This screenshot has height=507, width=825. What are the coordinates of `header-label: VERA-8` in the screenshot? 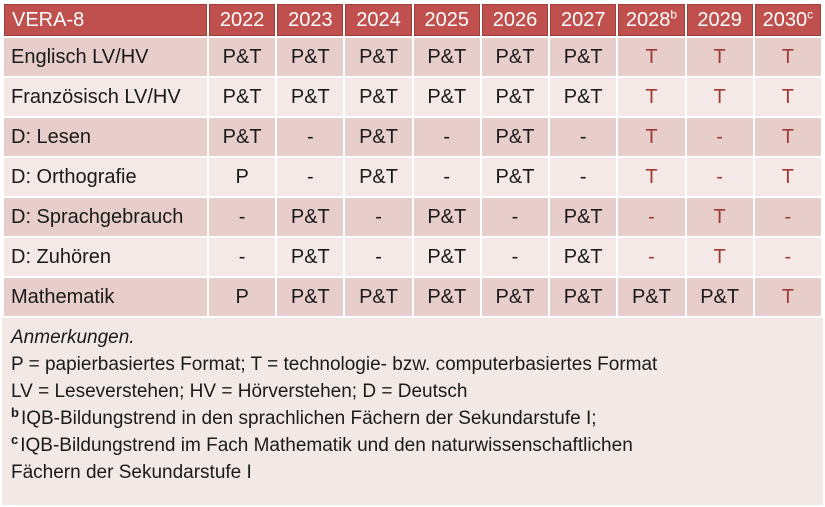 It's located at (48, 19).